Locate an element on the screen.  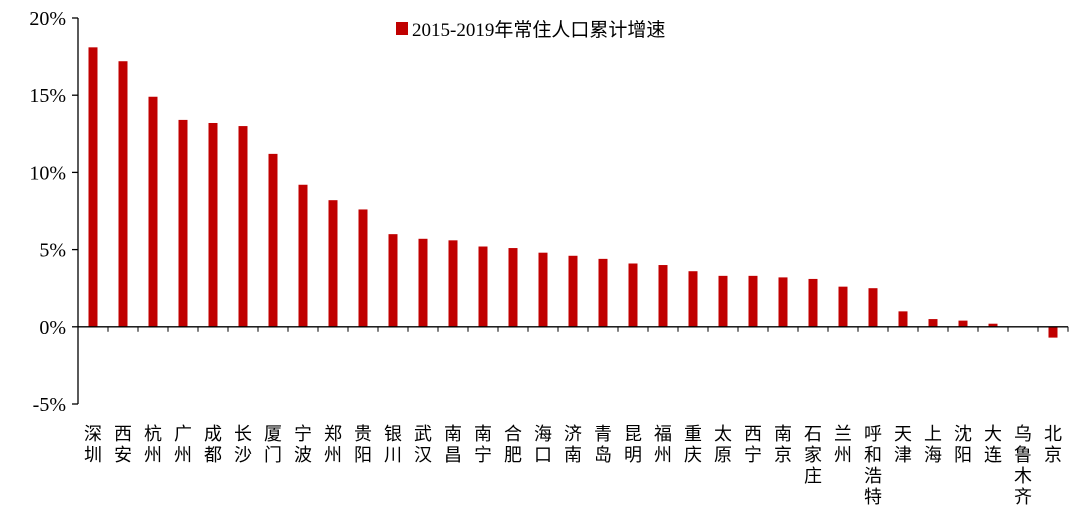
category-label: 广州 is located at coordinates (183, 445).